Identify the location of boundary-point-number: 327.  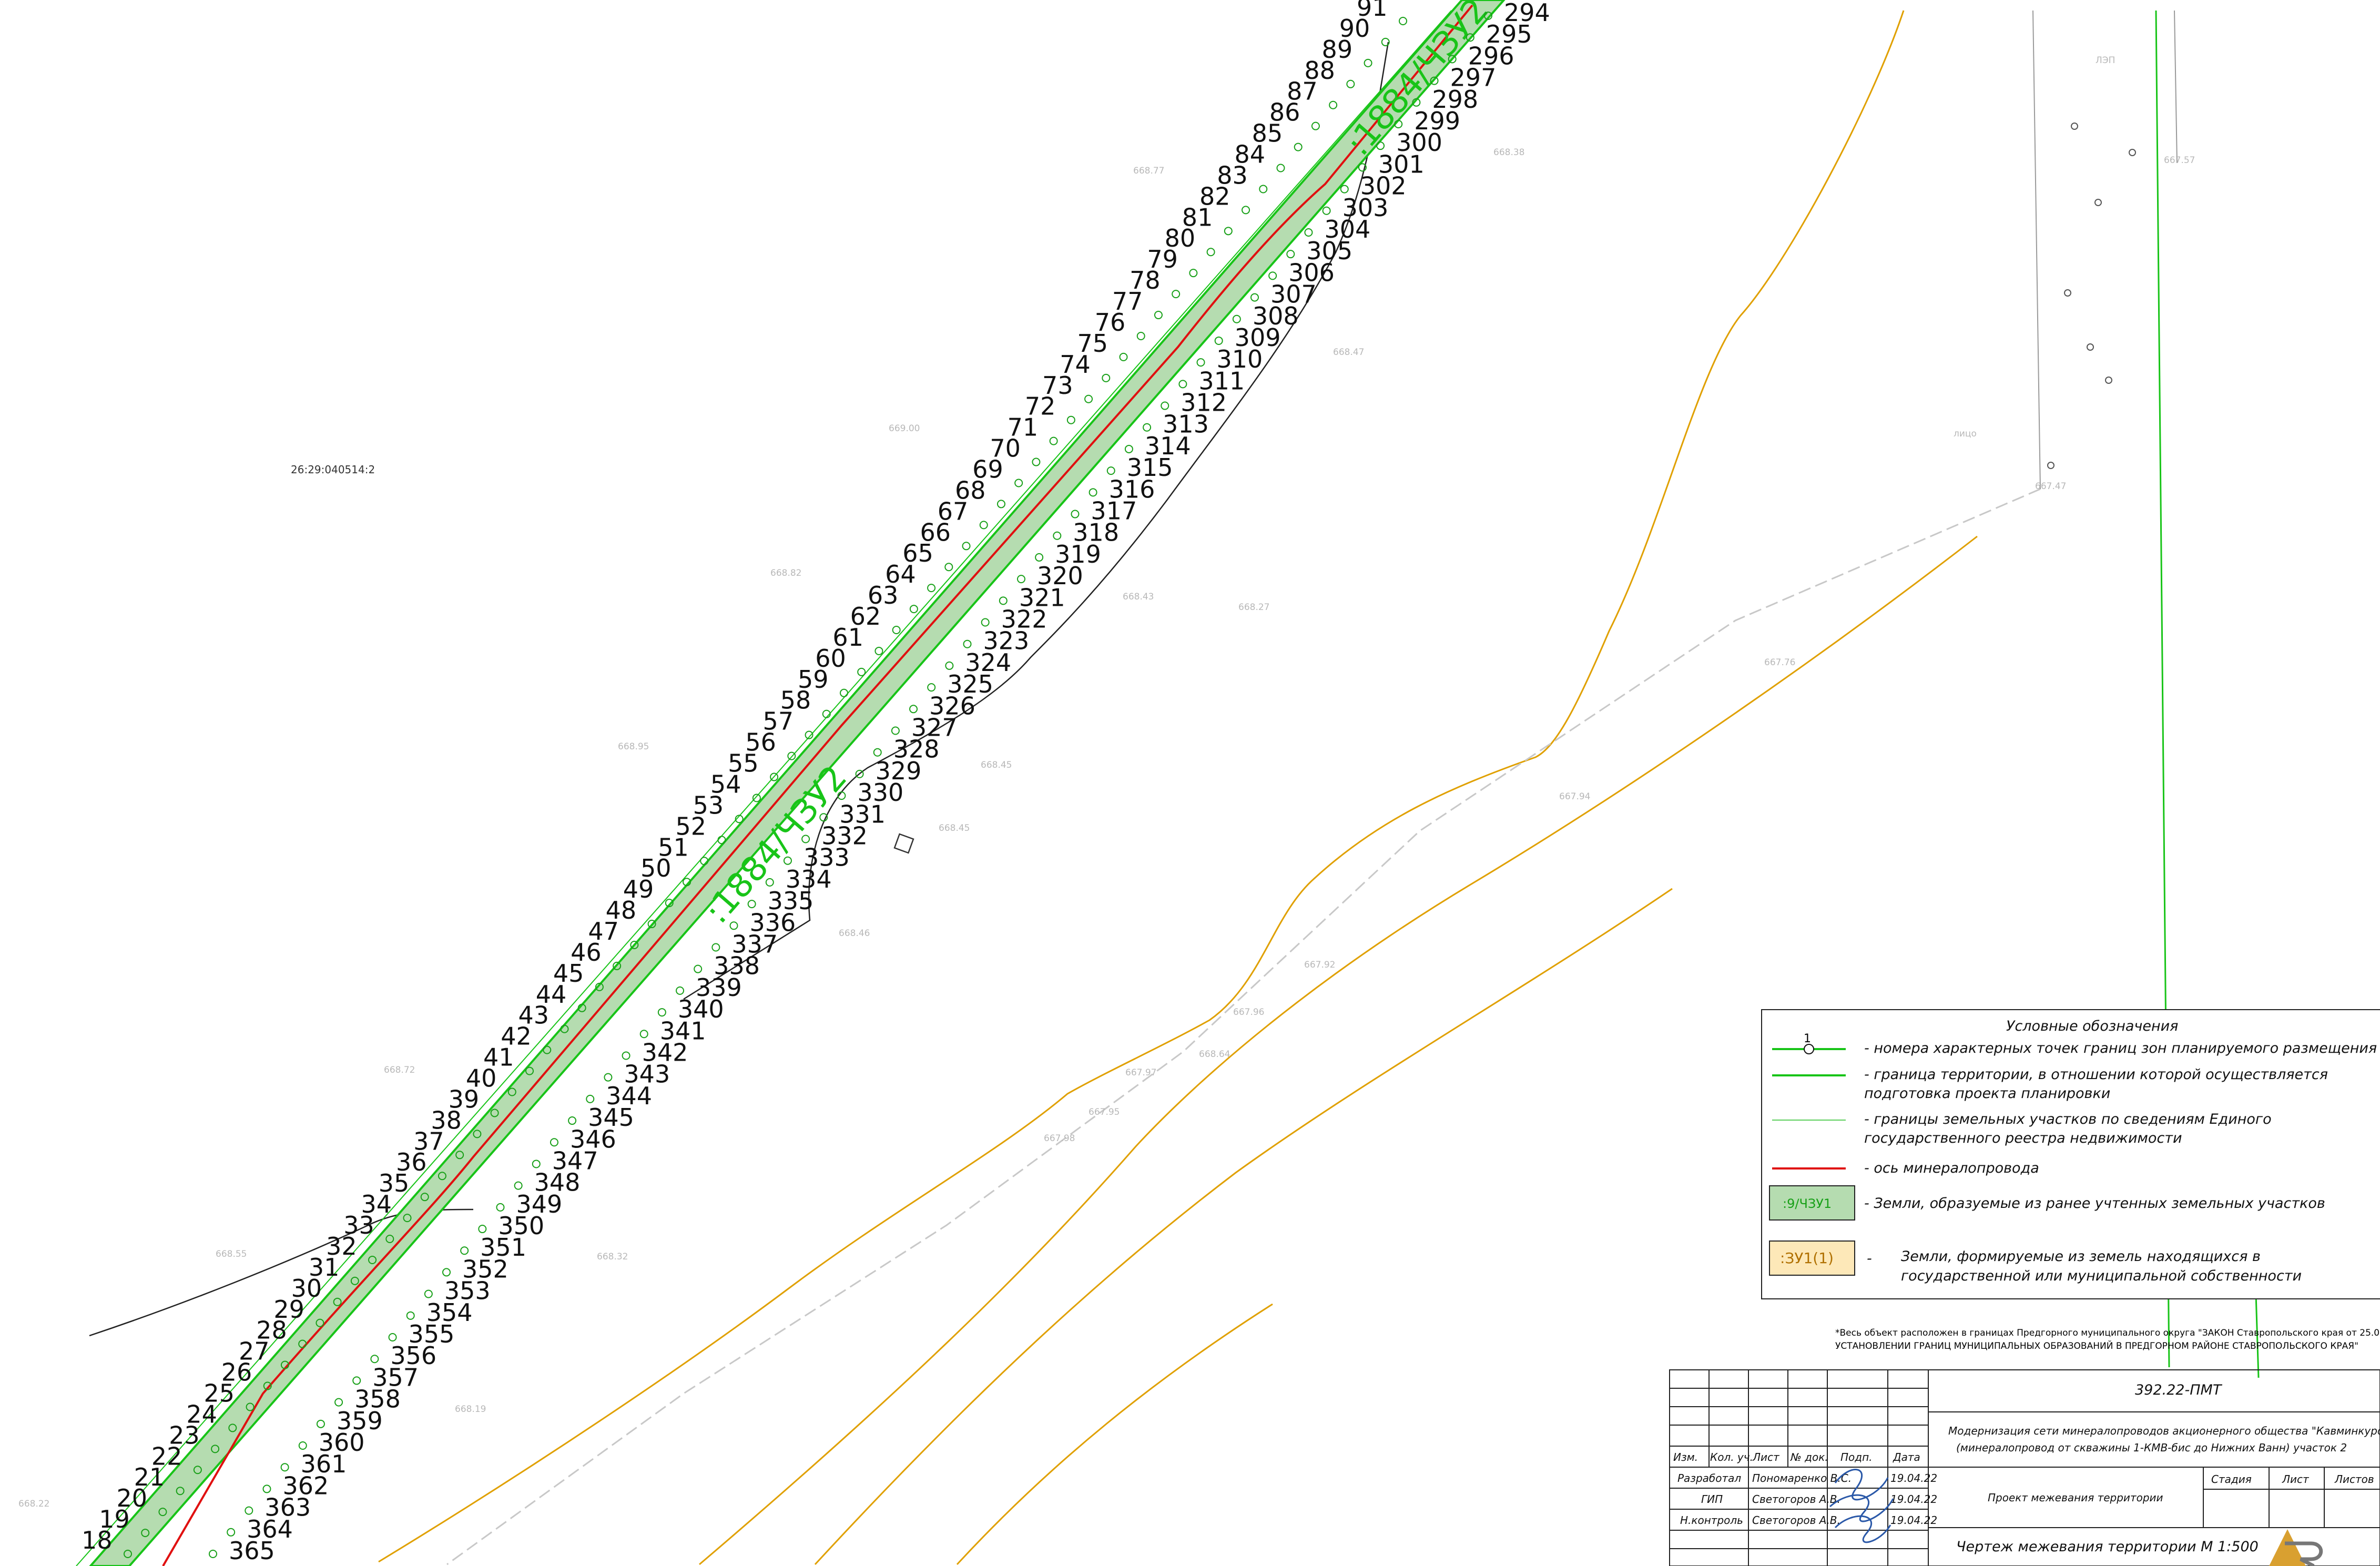
(934, 728).